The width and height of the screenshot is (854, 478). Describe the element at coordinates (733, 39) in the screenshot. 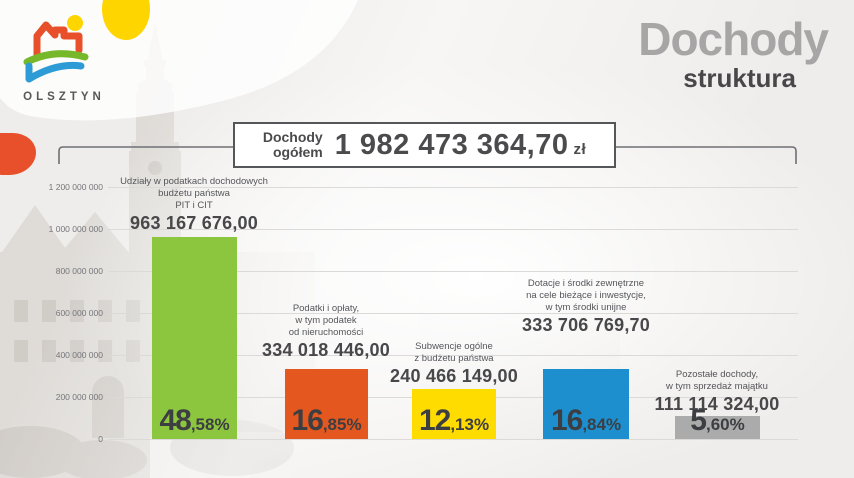

I see `page-title: Dochody` at that location.